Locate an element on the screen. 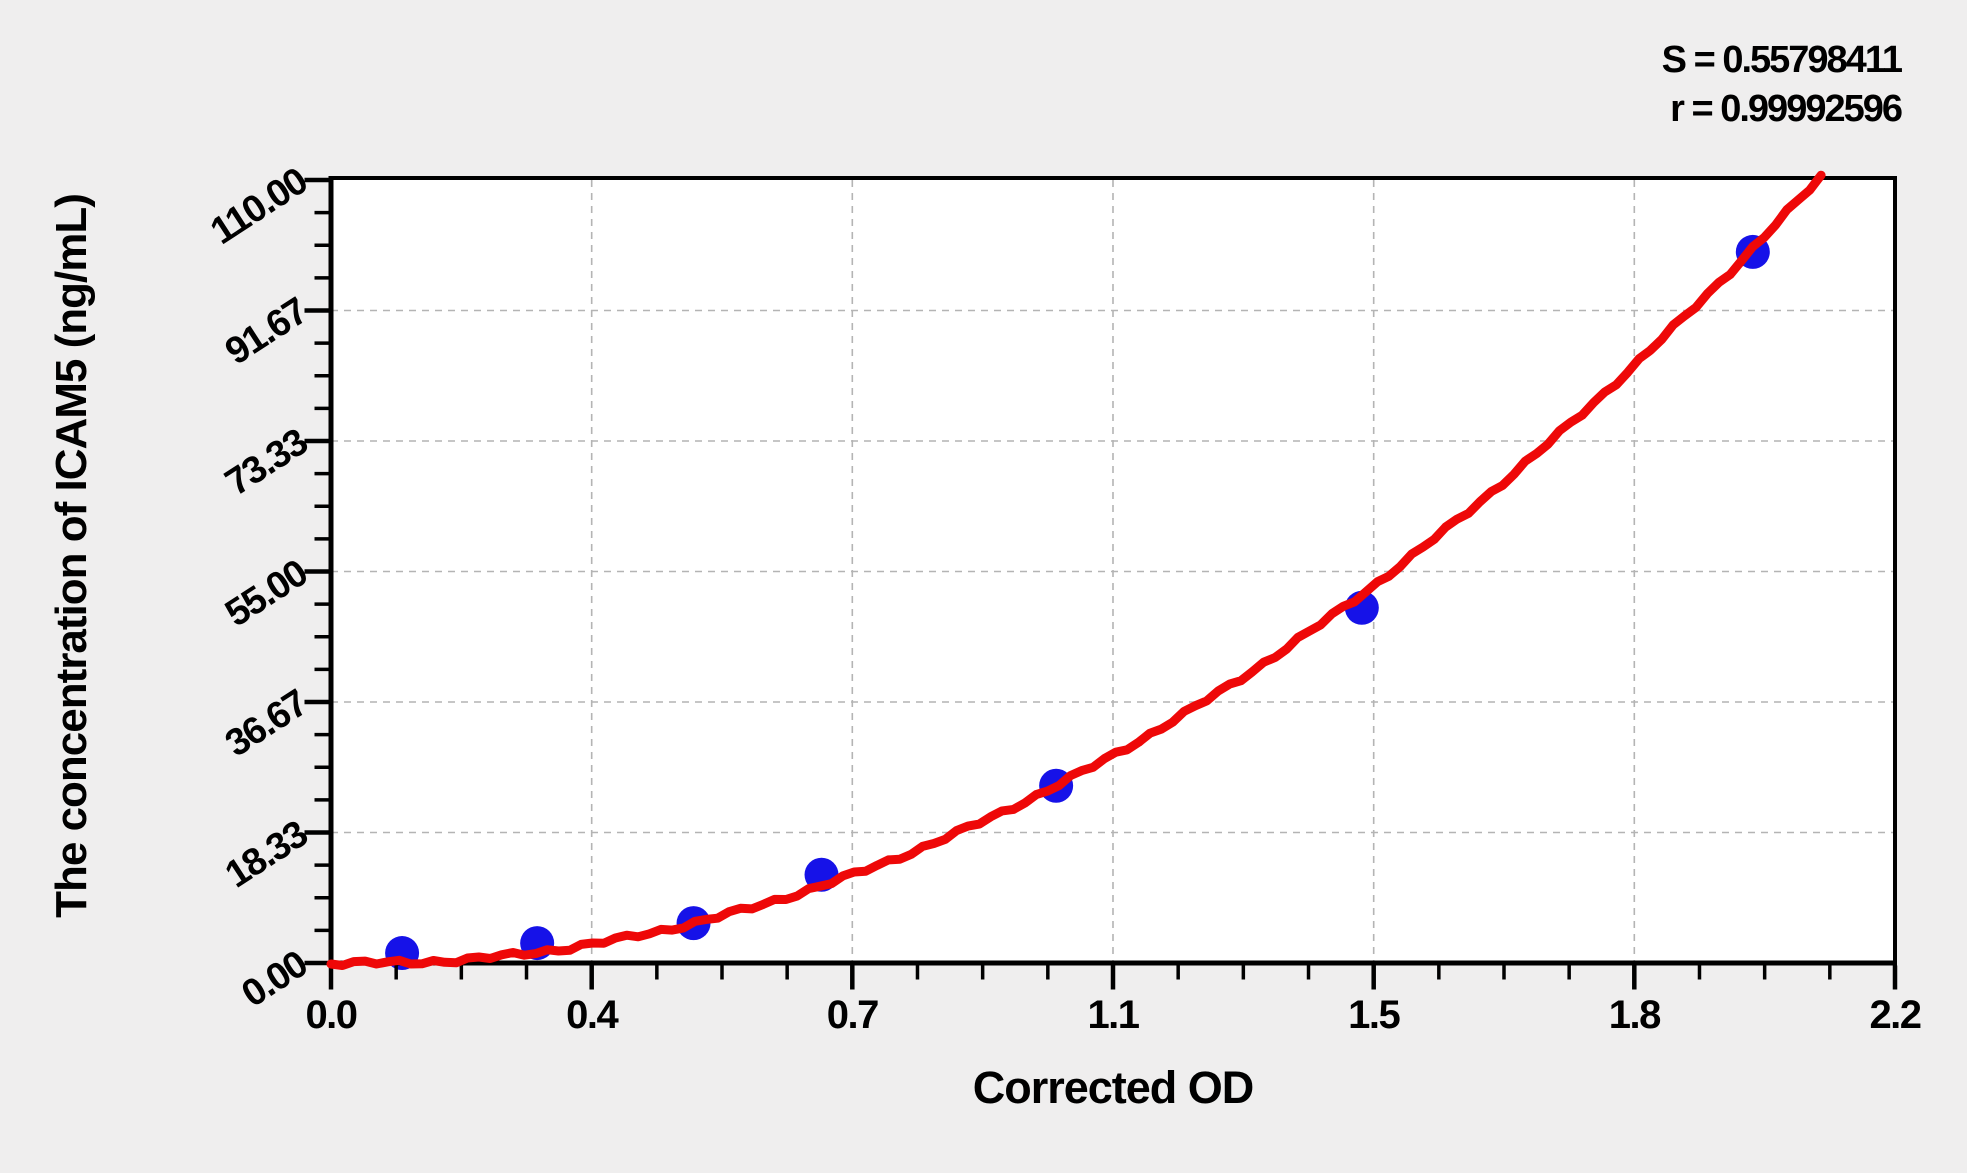 The height and width of the screenshot is (1173, 1967). x-tick-label: 0.0 is located at coordinates (331, 1015).